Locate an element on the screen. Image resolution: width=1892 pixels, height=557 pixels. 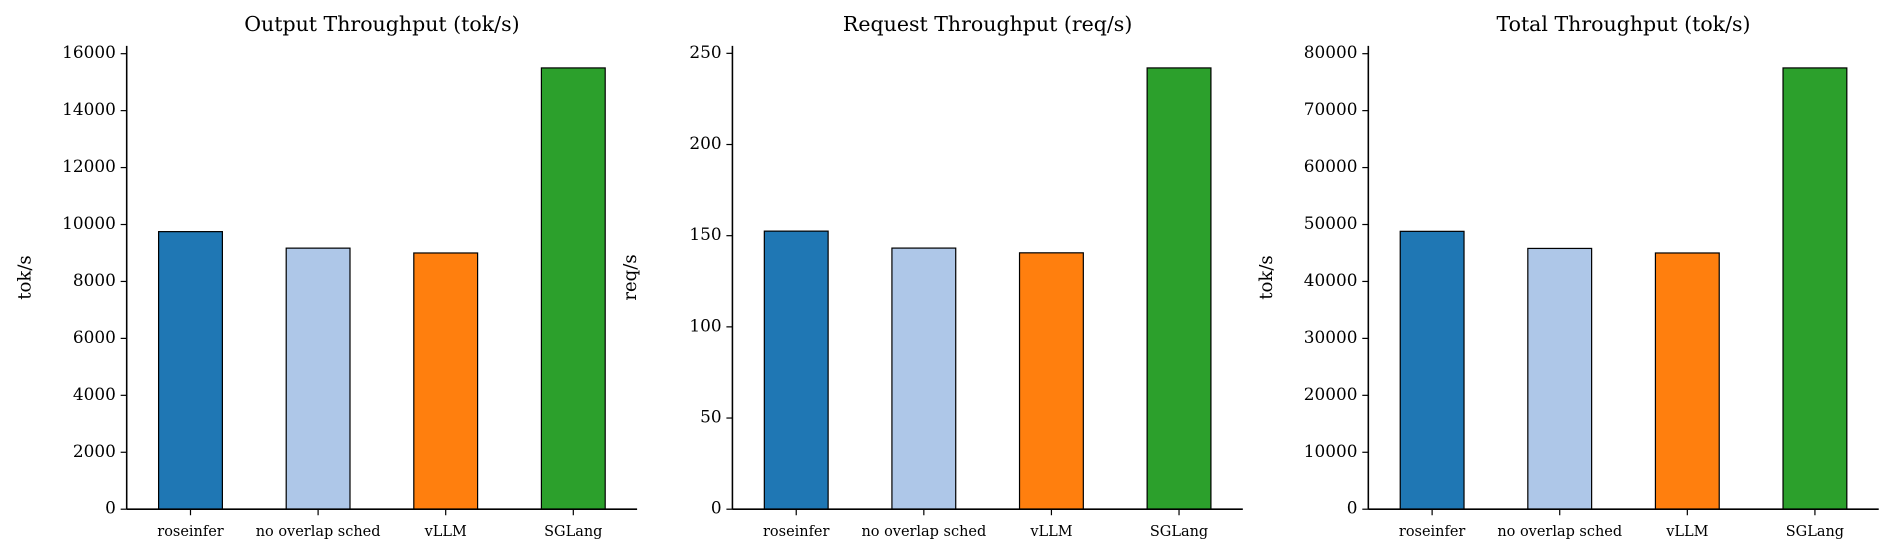
y-axis-label: req/s is located at coordinates (630, 277).